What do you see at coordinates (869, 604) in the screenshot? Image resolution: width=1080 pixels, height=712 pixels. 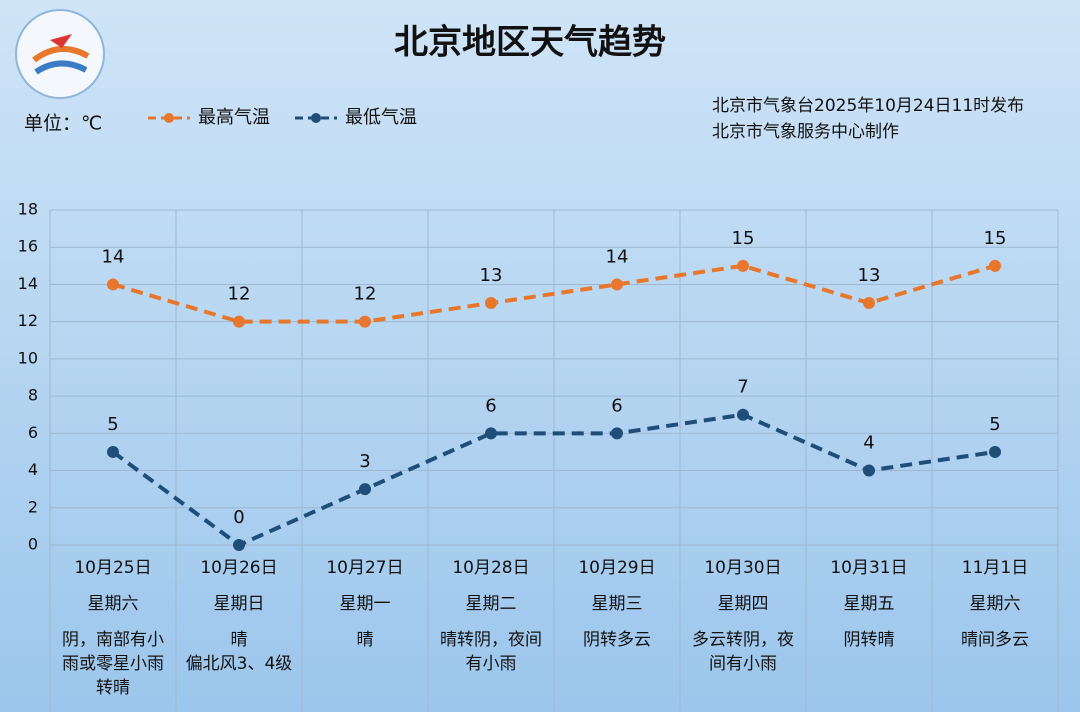 I see `weekday: 星期五` at bounding box center [869, 604].